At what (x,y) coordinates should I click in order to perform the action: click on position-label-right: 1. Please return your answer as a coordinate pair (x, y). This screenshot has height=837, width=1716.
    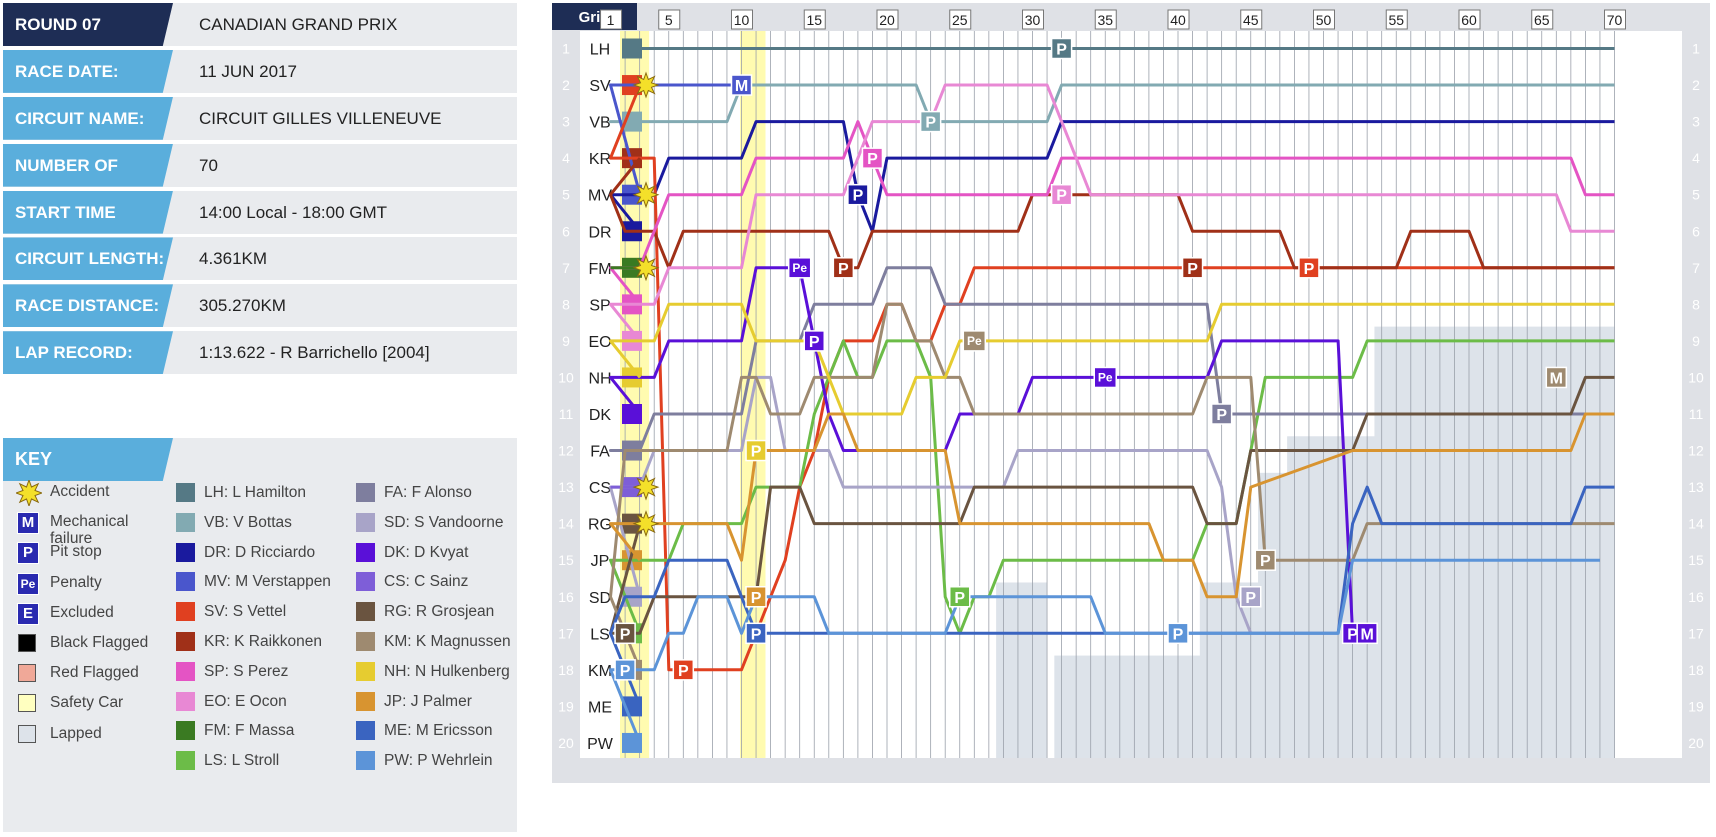
    Looking at the image, I should click on (1696, 49).